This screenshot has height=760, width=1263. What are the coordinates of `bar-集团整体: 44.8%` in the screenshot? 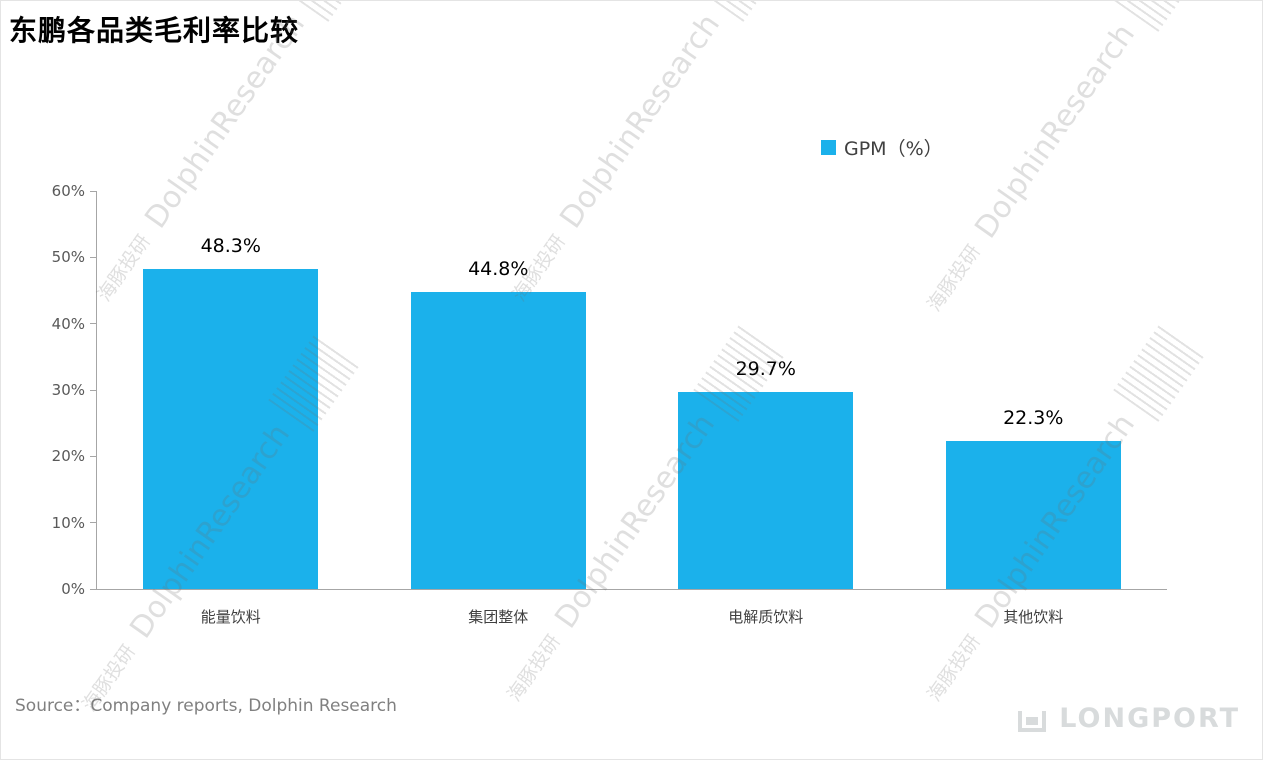 It's located at (498, 423).